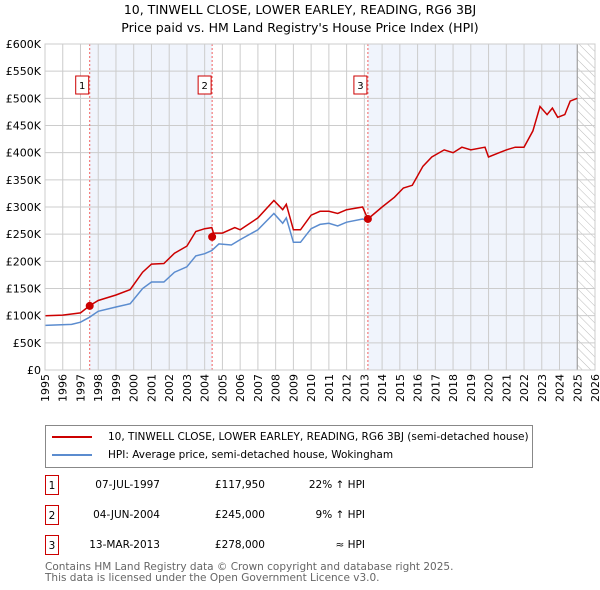 The width and height of the screenshot is (600, 590). I want to click on sale-date: 04-JUN-2004, so click(126, 515).